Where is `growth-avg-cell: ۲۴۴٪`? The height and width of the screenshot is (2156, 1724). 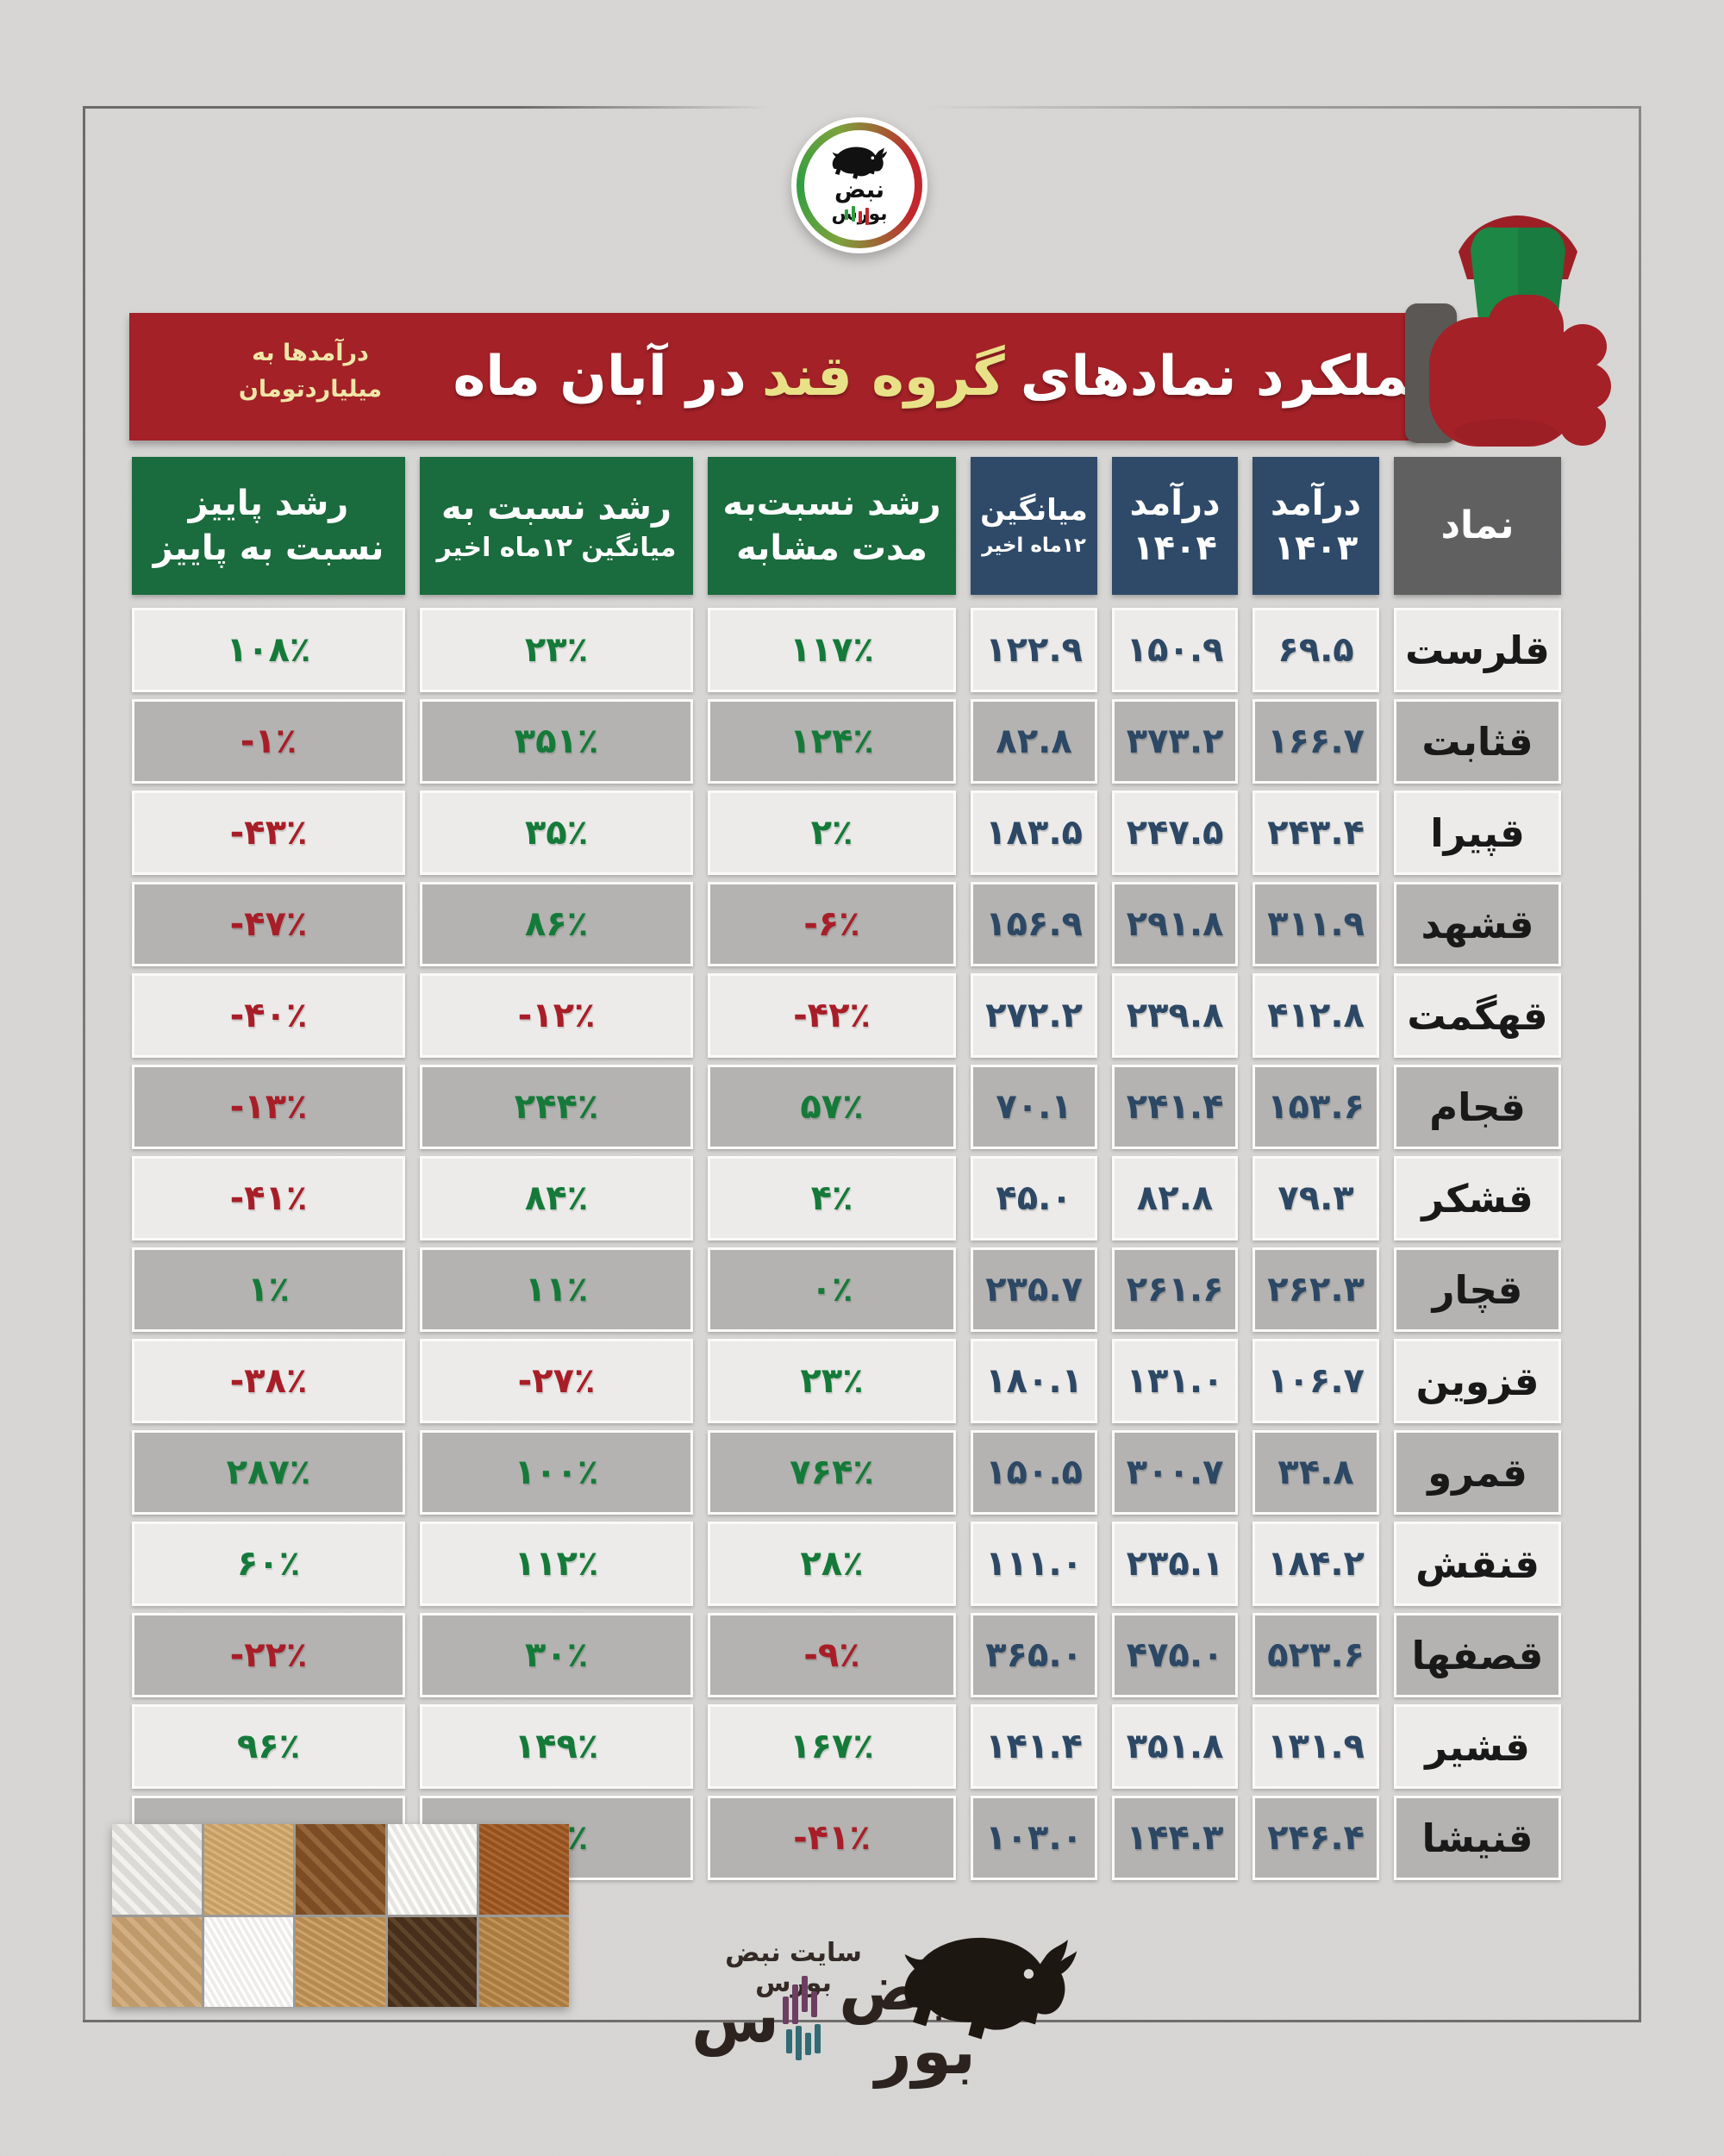 growth-avg-cell: ۲۴۴٪ is located at coordinates (556, 1107).